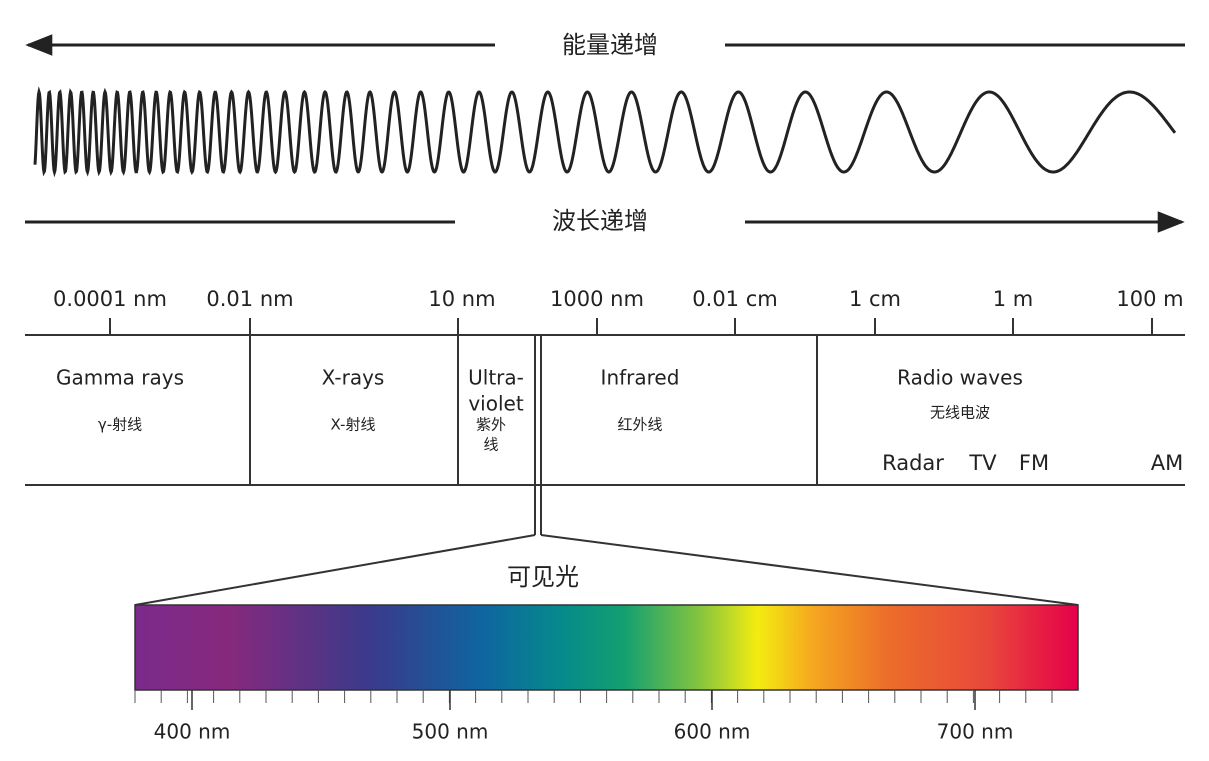  Describe the element at coordinates (491, 425) in the screenshot. I see `band-chinese: 紫外` at that location.